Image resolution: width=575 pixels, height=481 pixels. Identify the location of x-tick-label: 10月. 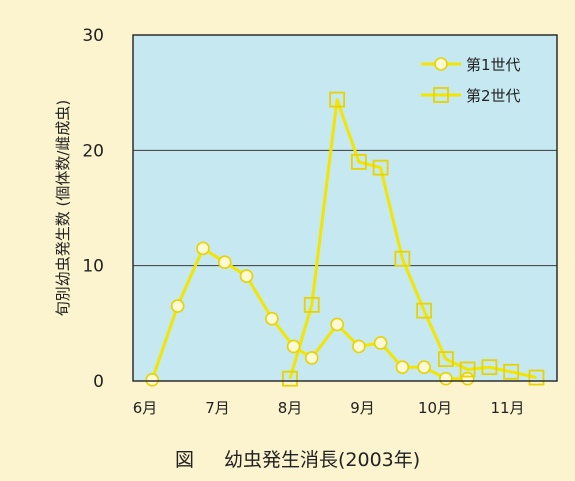
(435, 408).